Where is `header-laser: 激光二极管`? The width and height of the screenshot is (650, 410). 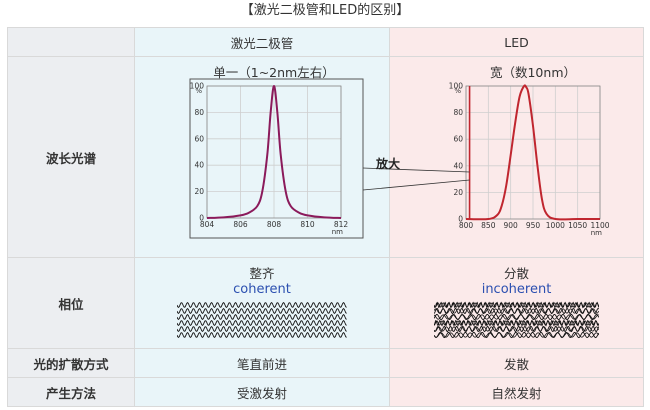 header-laser: 激光二极管 is located at coordinates (262, 42).